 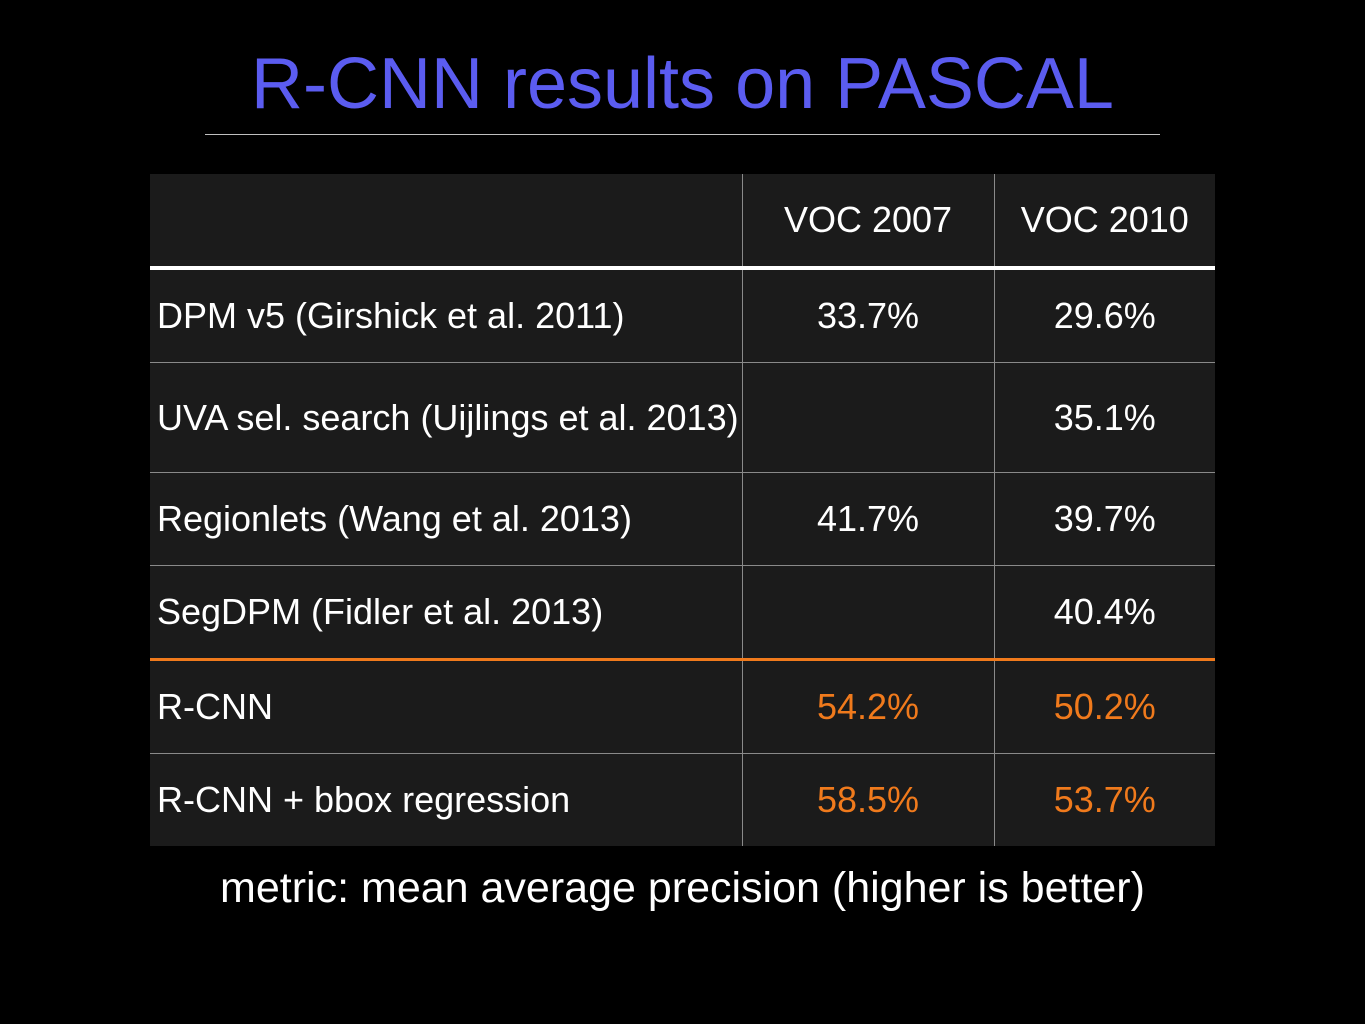 What do you see at coordinates (1104, 417) in the screenshot?
I see `row-voc2010: 35.1%` at bounding box center [1104, 417].